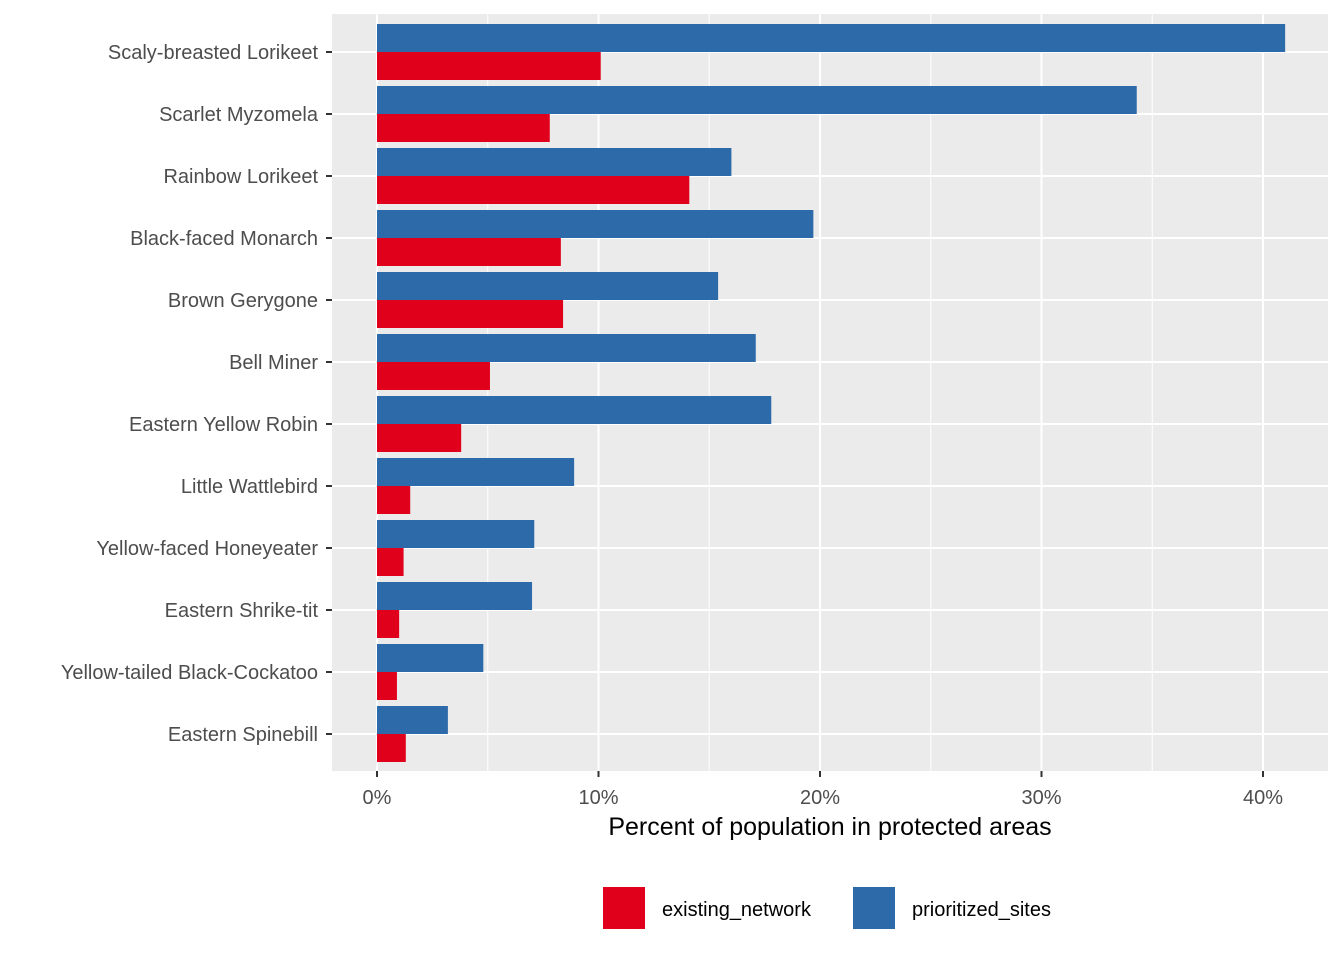 The image size is (1344, 960). What do you see at coordinates (224, 239) in the screenshot?
I see `y-tick-label: Black-faced Monarch` at bounding box center [224, 239].